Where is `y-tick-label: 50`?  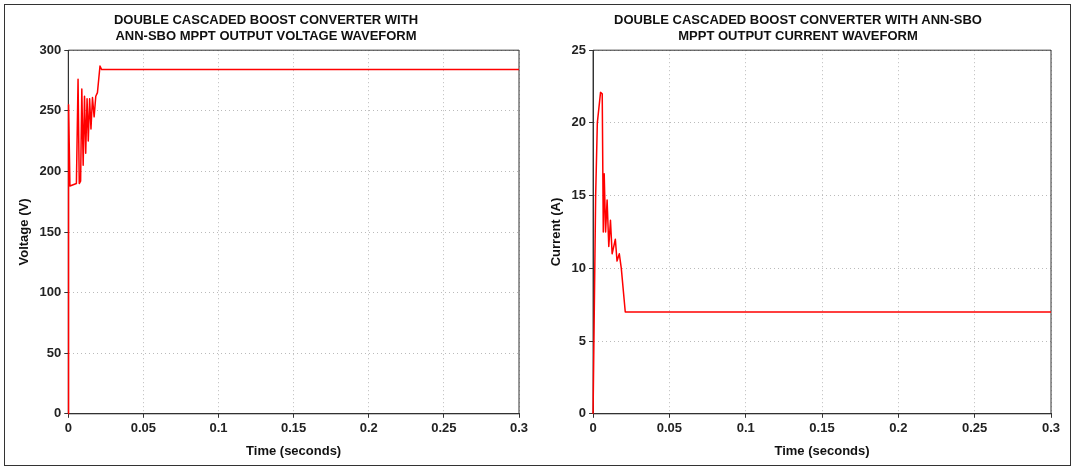 y-tick-label: 50 is located at coordinates (54, 352).